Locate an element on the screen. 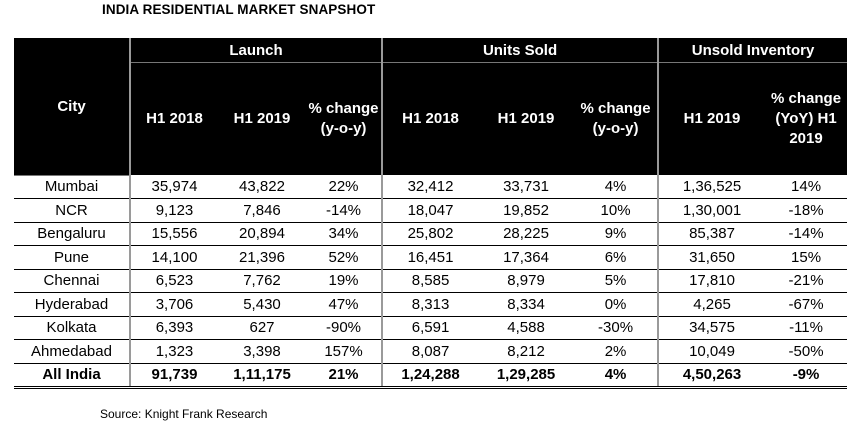 The image size is (859, 426). launch-h1-2018-header: H1 2018 is located at coordinates (173, 118).